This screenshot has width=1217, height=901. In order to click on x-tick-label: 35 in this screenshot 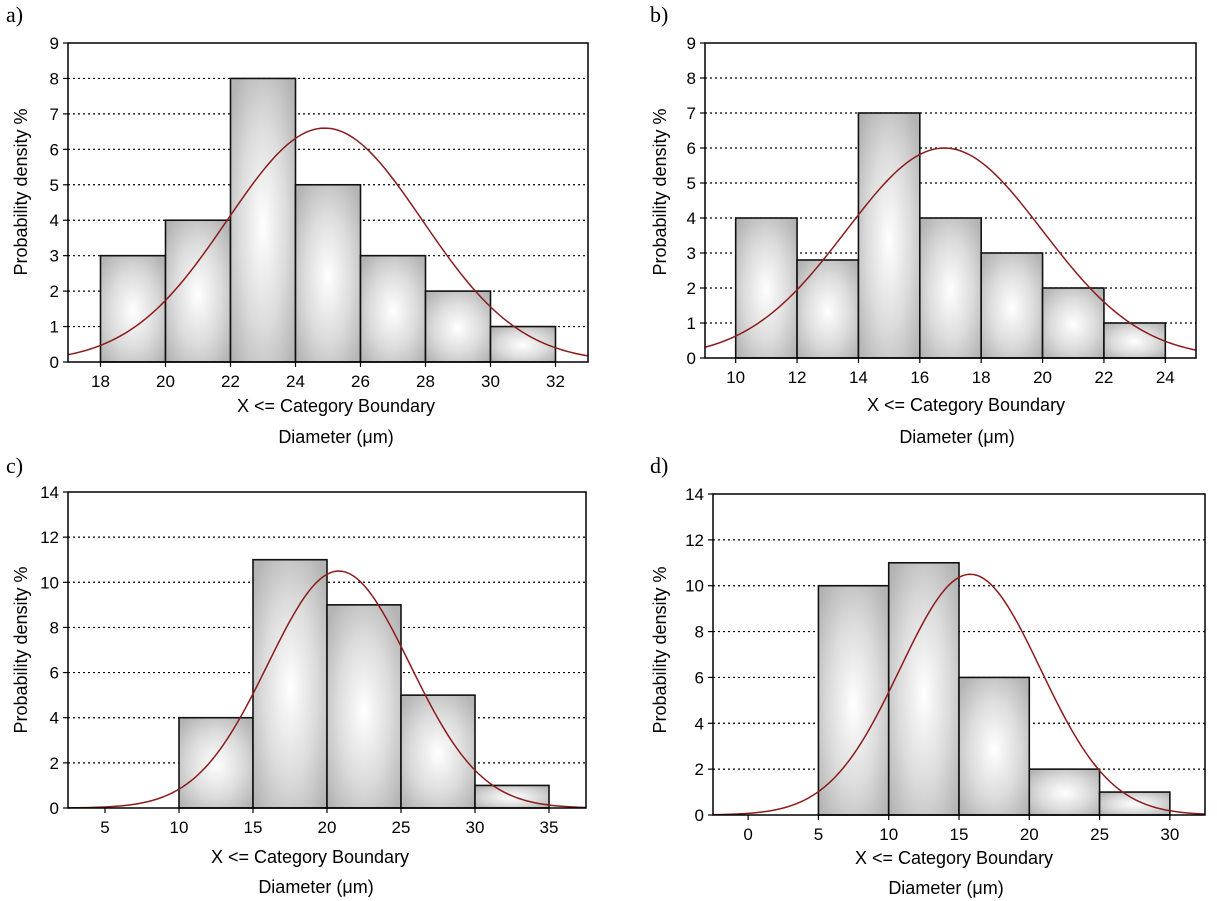, I will do `click(549, 827)`.